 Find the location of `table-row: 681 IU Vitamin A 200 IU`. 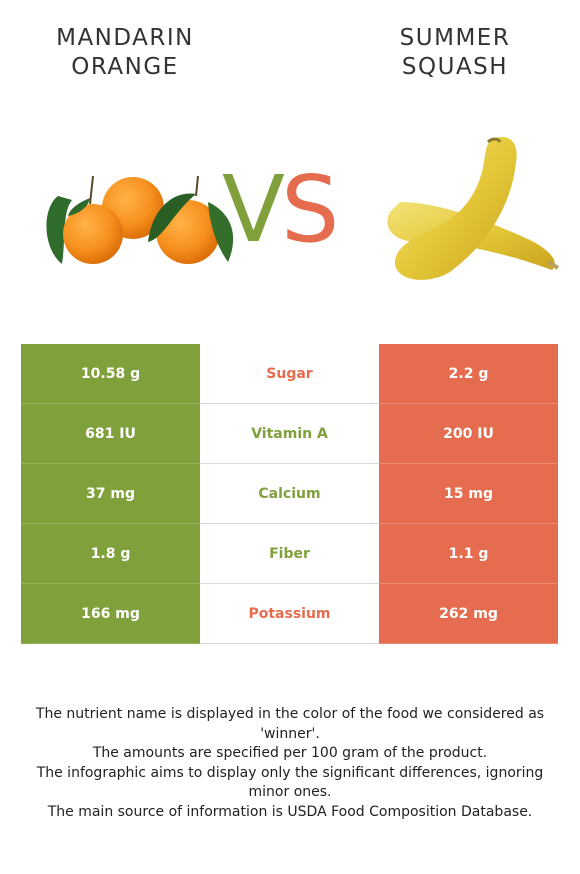

table-row: 681 IU Vitamin A 200 IU is located at coordinates (289, 433).